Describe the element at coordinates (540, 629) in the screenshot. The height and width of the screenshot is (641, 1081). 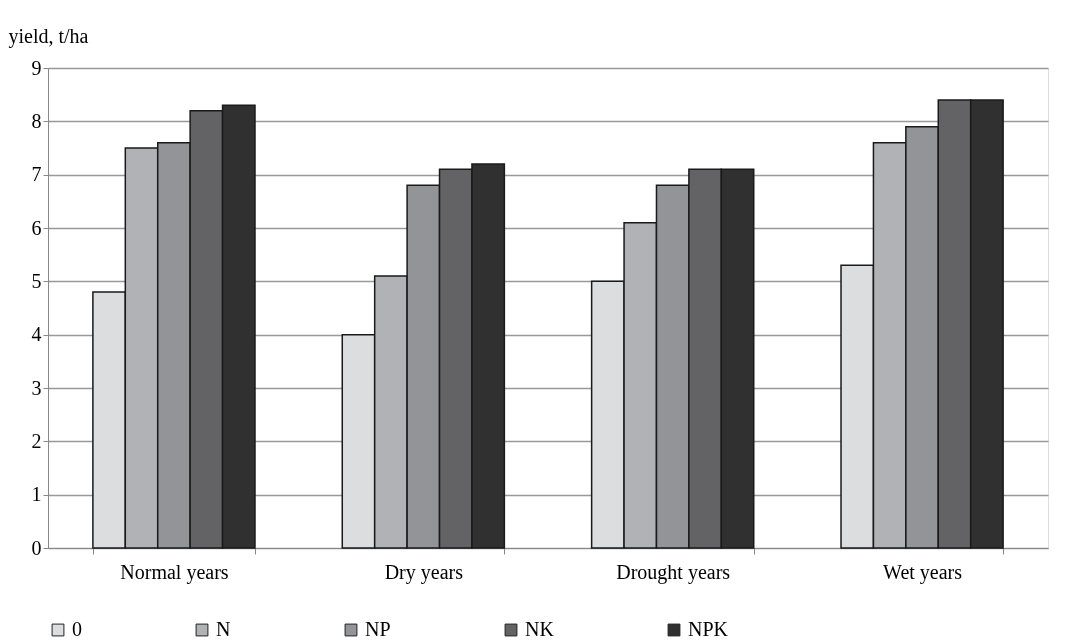
I see `legend-label: NK` at that location.